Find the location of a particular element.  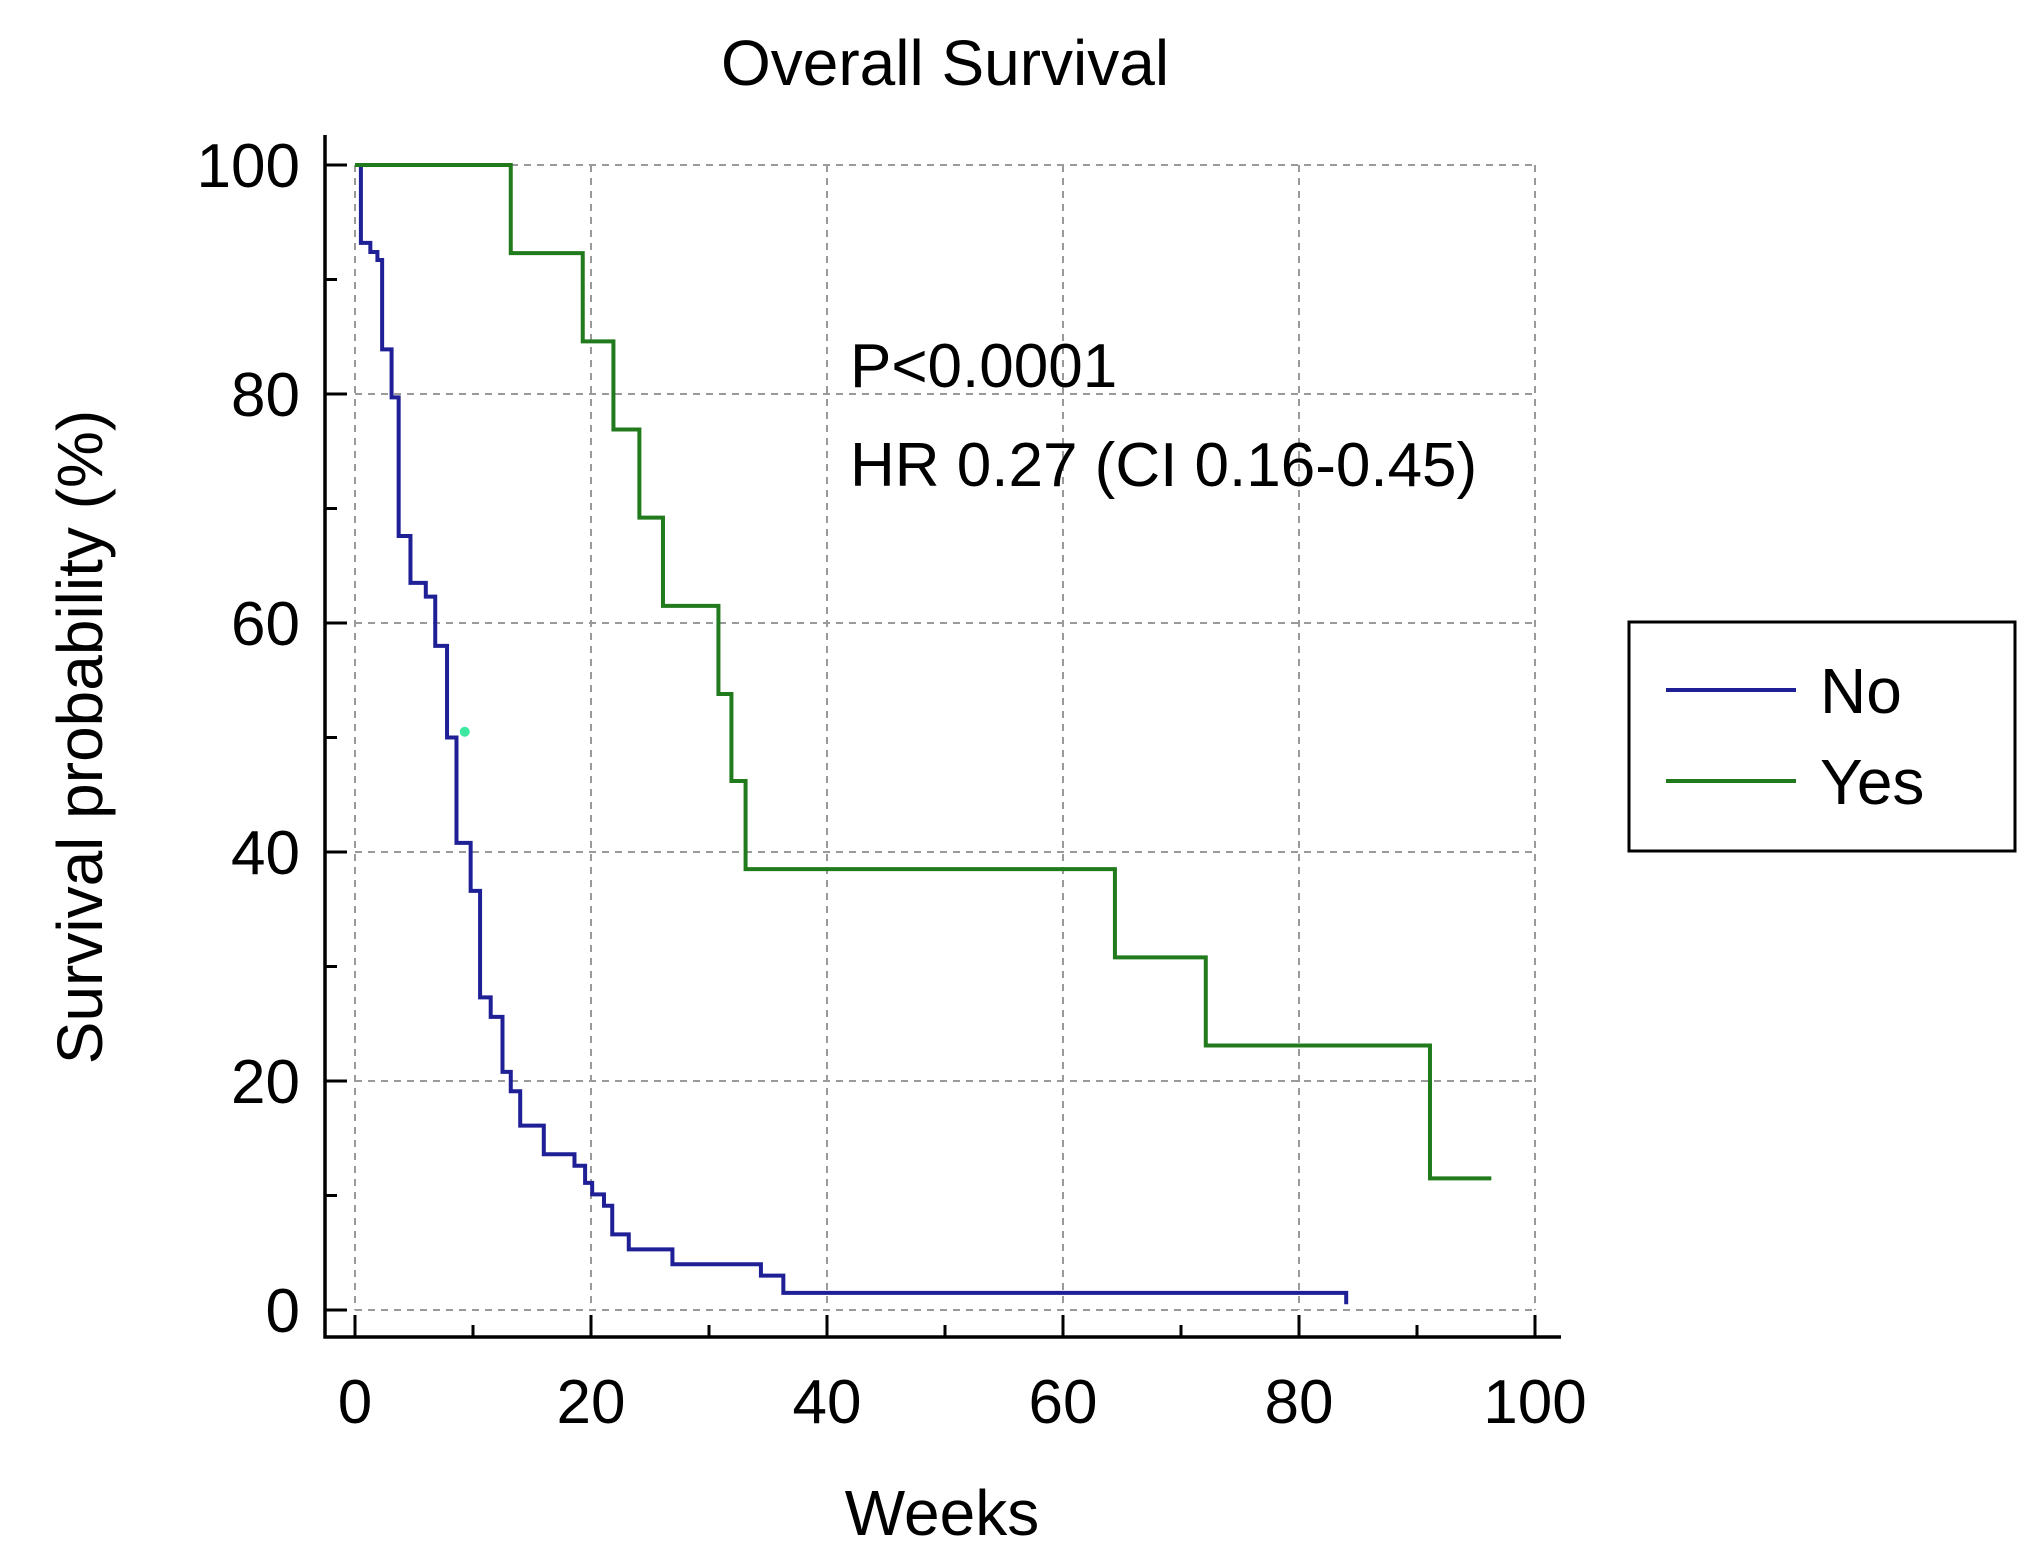

legend: No Yes is located at coordinates (1822, 736).